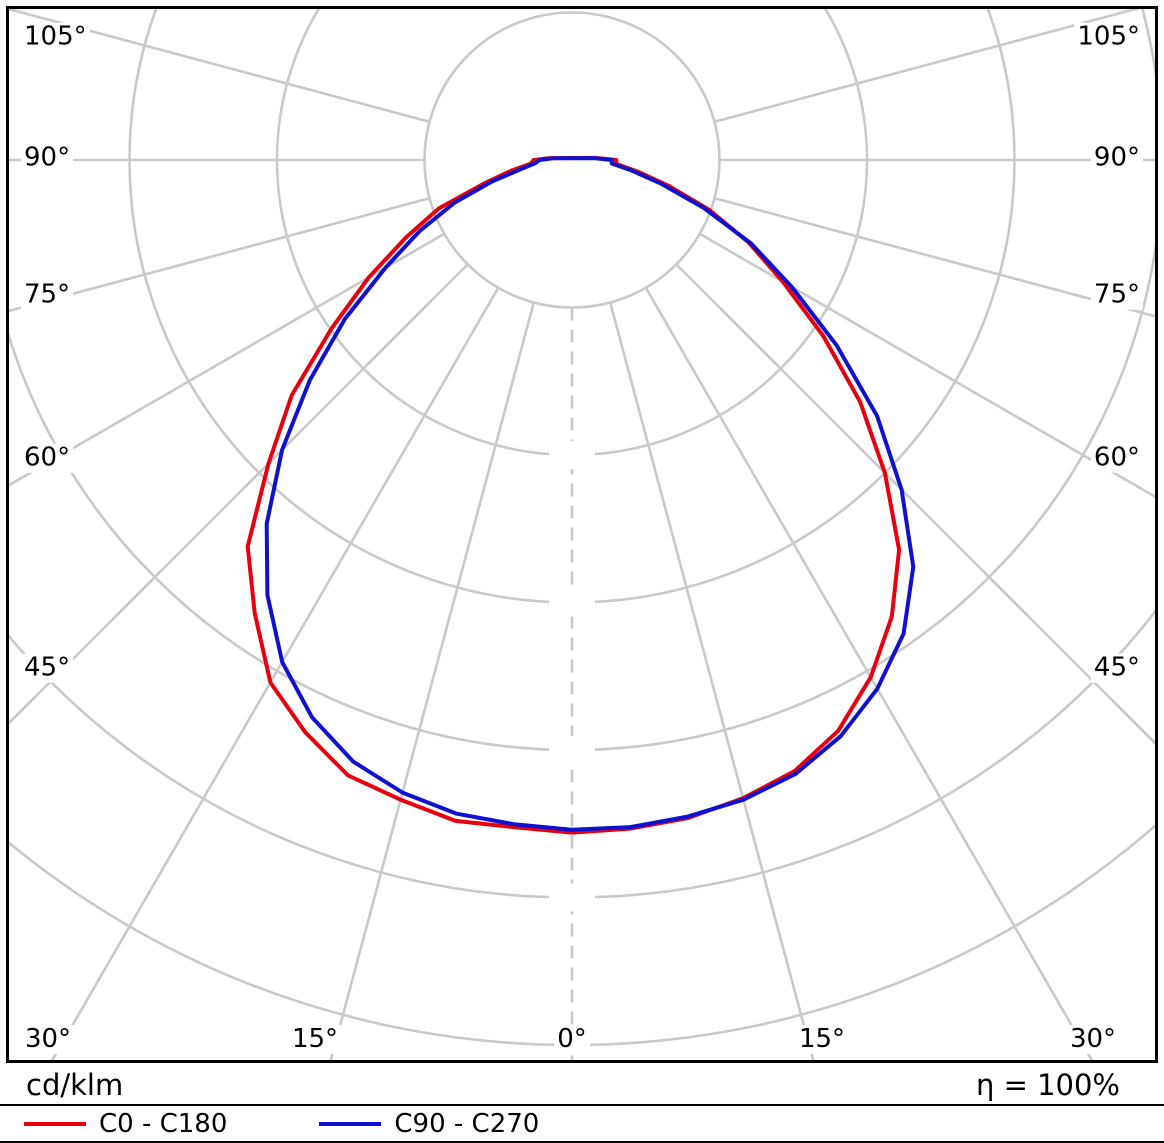  What do you see at coordinates (582, 1123) in the screenshot?
I see `legend: C0 - C180 C90 - C270` at bounding box center [582, 1123].